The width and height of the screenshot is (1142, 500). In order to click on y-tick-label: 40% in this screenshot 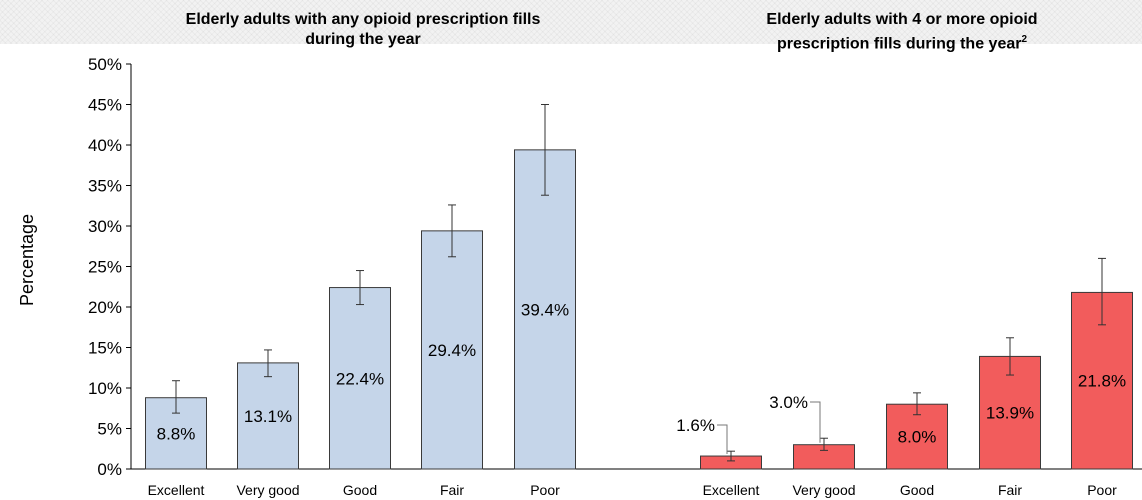, I will do `click(105, 145)`.